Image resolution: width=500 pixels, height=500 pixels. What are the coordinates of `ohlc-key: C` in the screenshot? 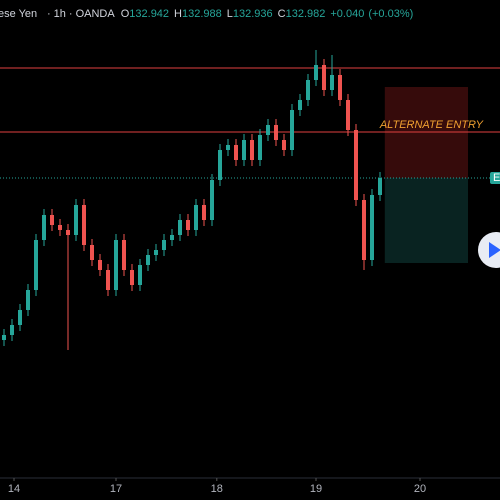 It's located at (282, 14).